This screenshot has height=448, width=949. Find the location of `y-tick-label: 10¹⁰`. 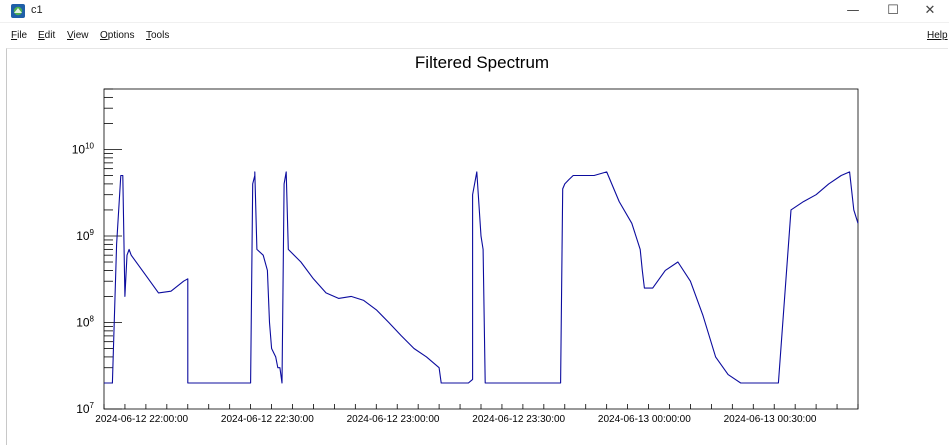

y-tick-label: 10¹⁰ is located at coordinates (83, 148).